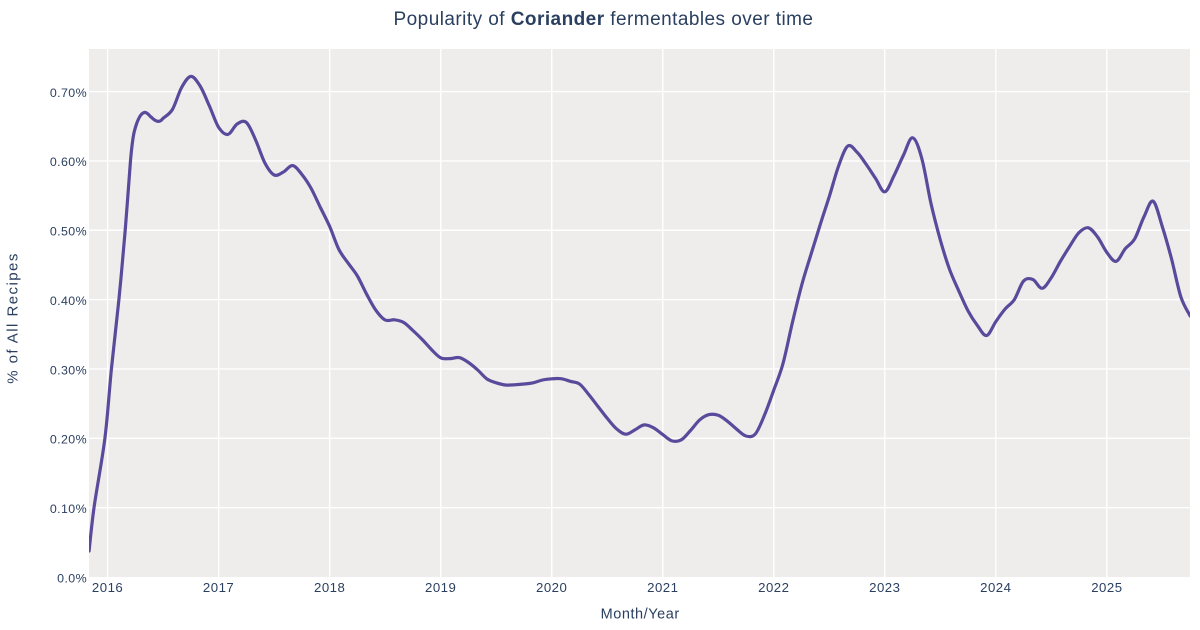 Image resolution: width=1200 pixels, height=630 pixels. What do you see at coordinates (773, 587) in the screenshot?
I see `svg-text: 2022` at bounding box center [773, 587].